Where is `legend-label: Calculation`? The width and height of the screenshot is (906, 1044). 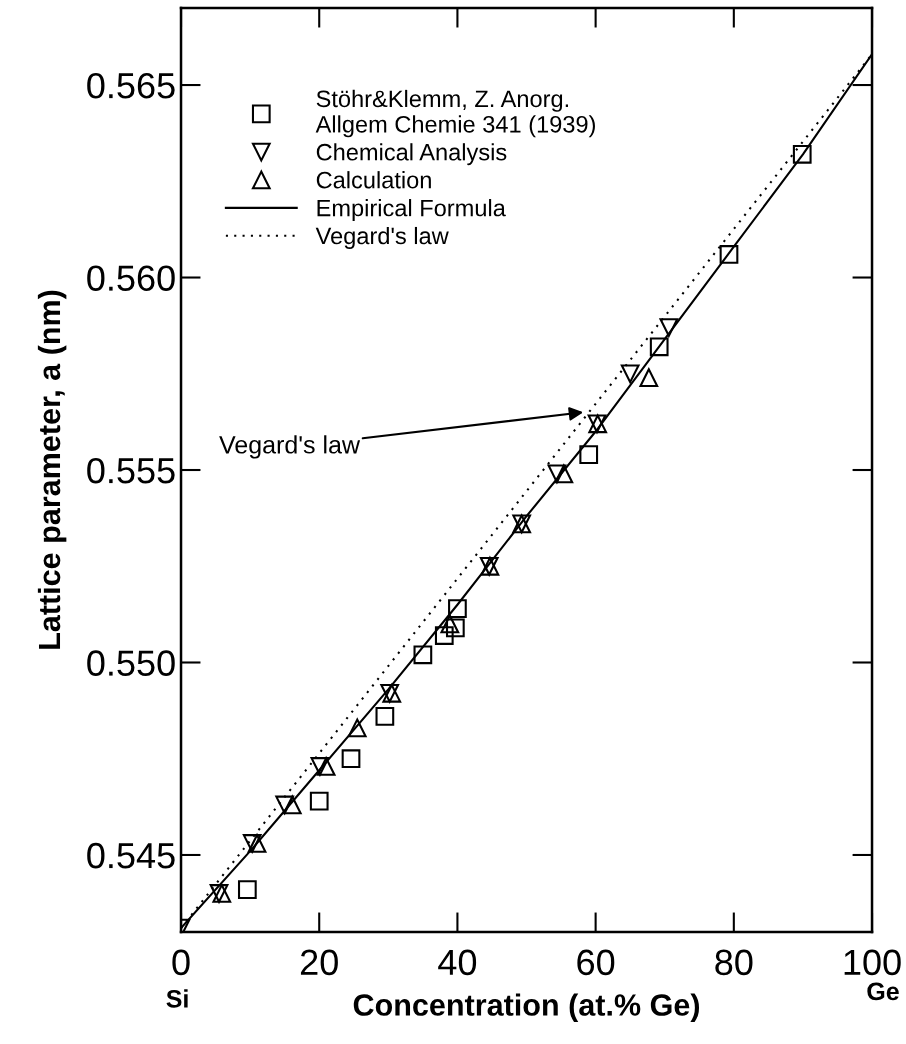 legend-label: Calculation is located at coordinates (373, 180).